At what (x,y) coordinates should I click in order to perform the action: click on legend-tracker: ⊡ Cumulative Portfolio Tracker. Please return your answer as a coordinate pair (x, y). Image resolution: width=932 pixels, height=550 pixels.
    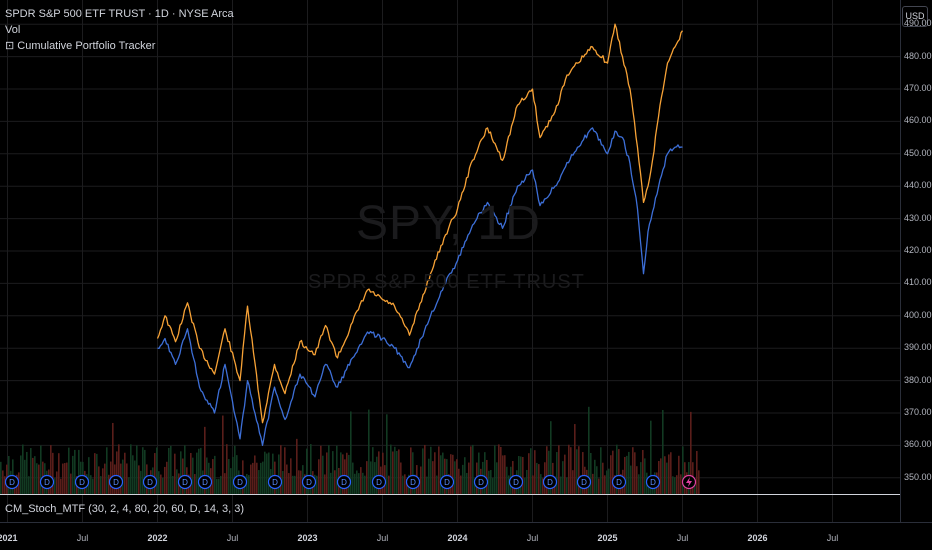
    Looking at the image, I should click on (119, 46).